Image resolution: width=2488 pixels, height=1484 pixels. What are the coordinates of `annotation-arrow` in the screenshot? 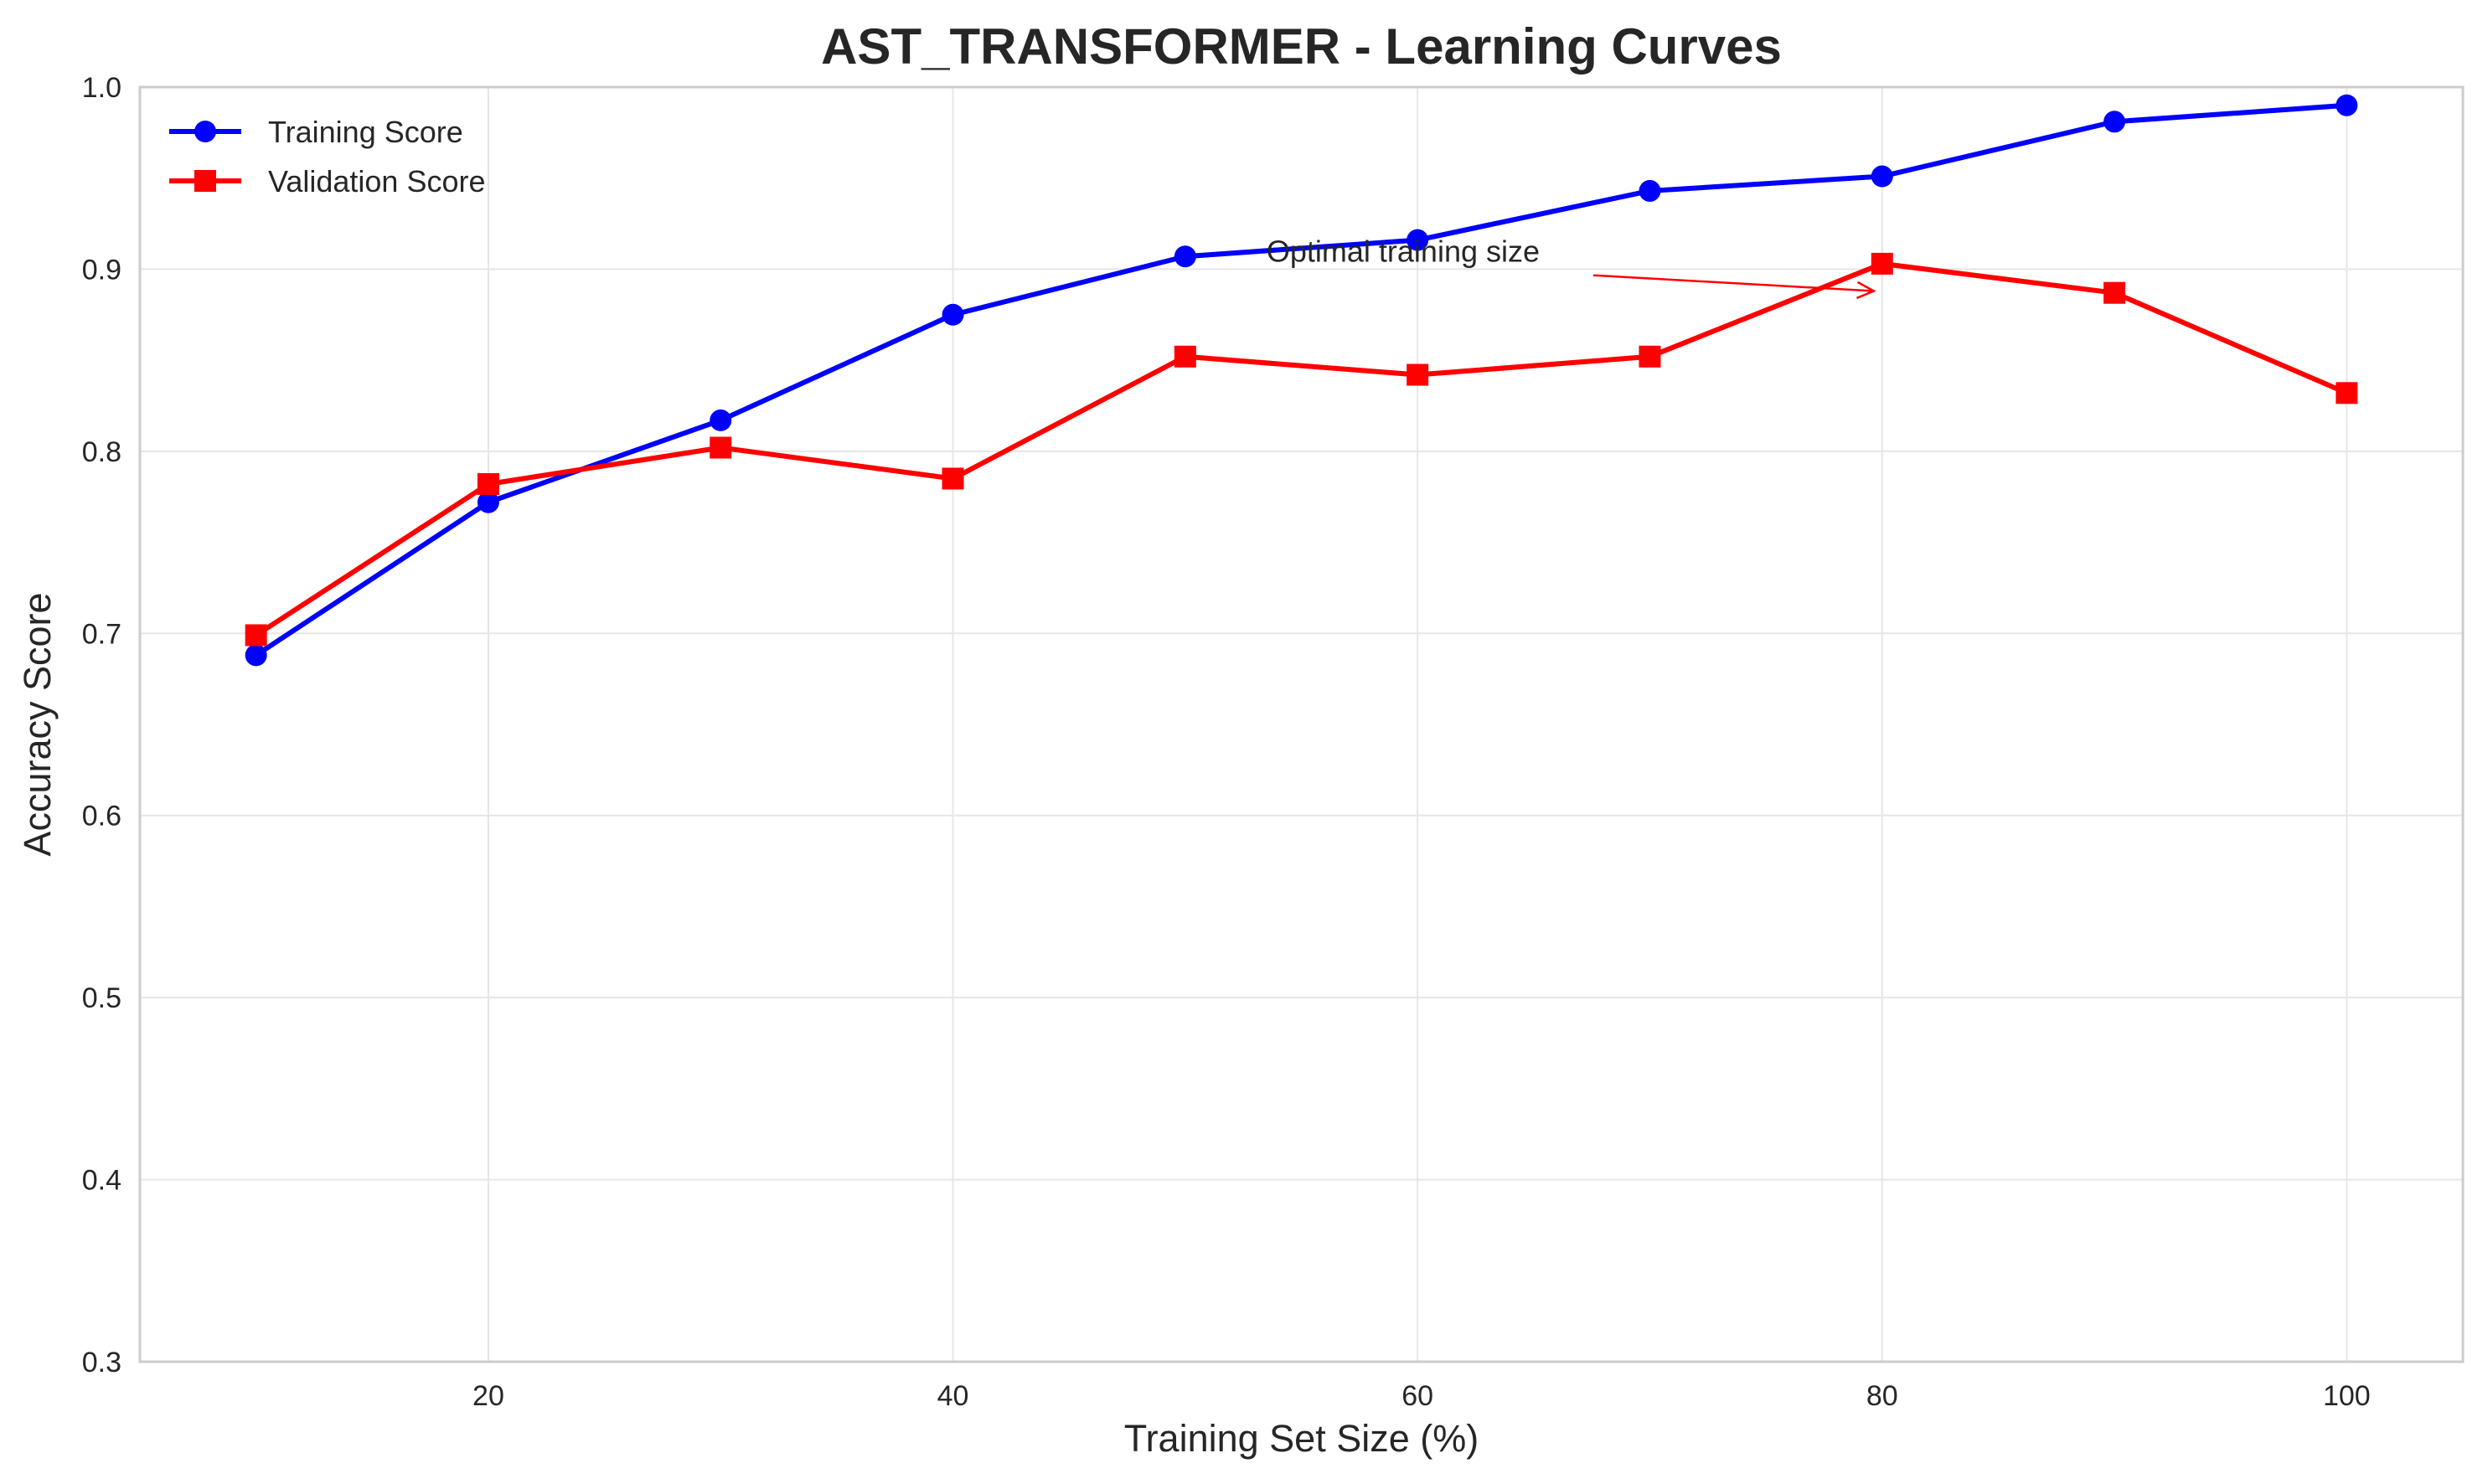 It's located at (1733, 283).